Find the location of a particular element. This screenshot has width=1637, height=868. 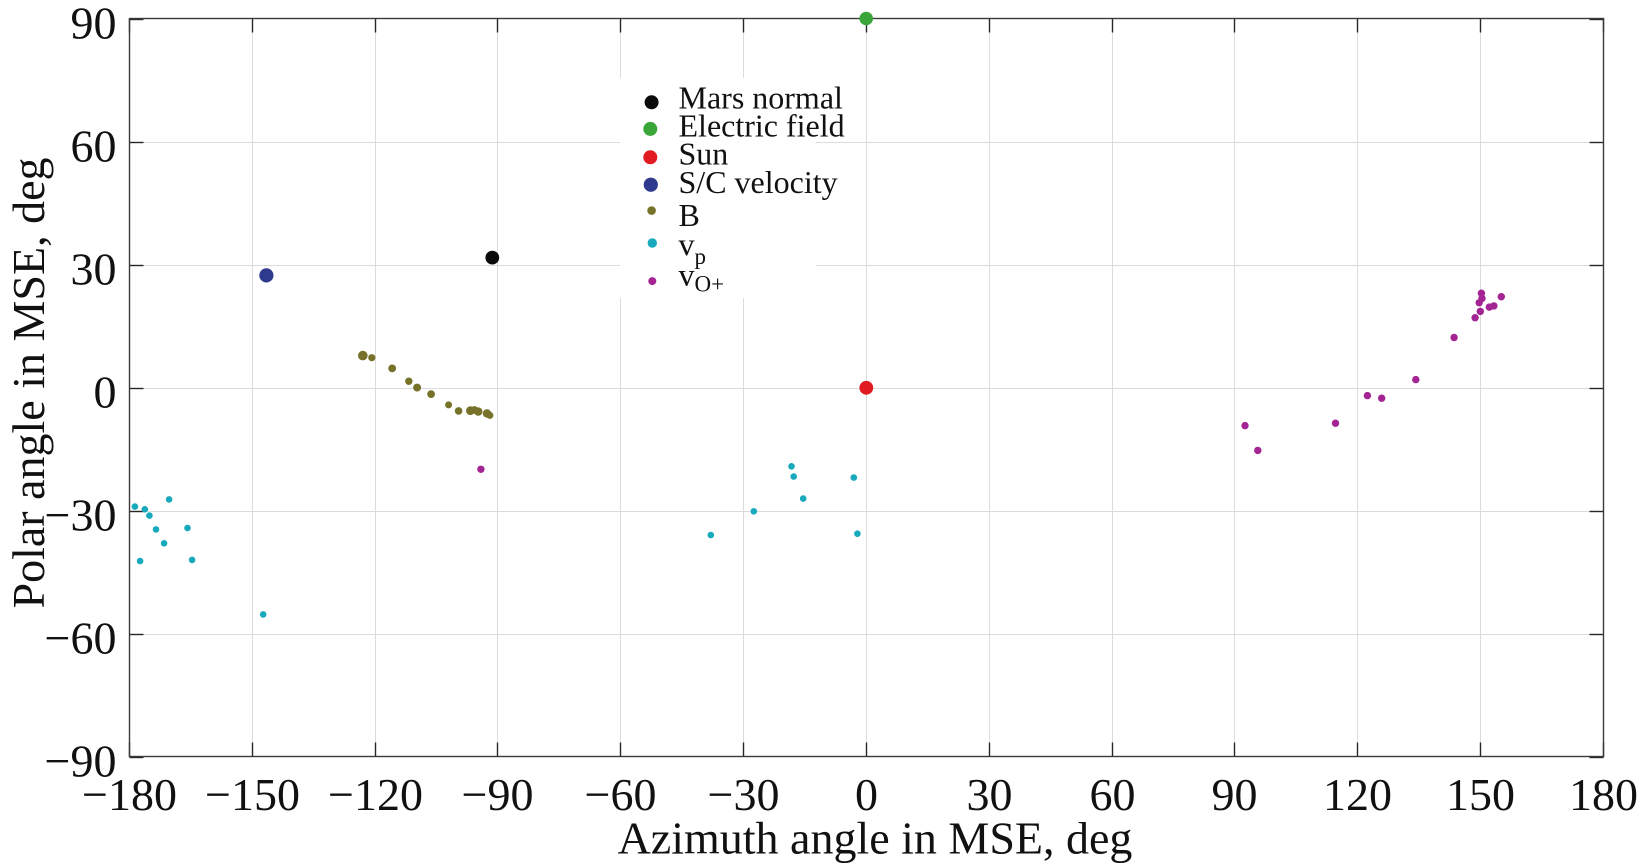

svg-text: 180 is located at coordinates (1603, 794).